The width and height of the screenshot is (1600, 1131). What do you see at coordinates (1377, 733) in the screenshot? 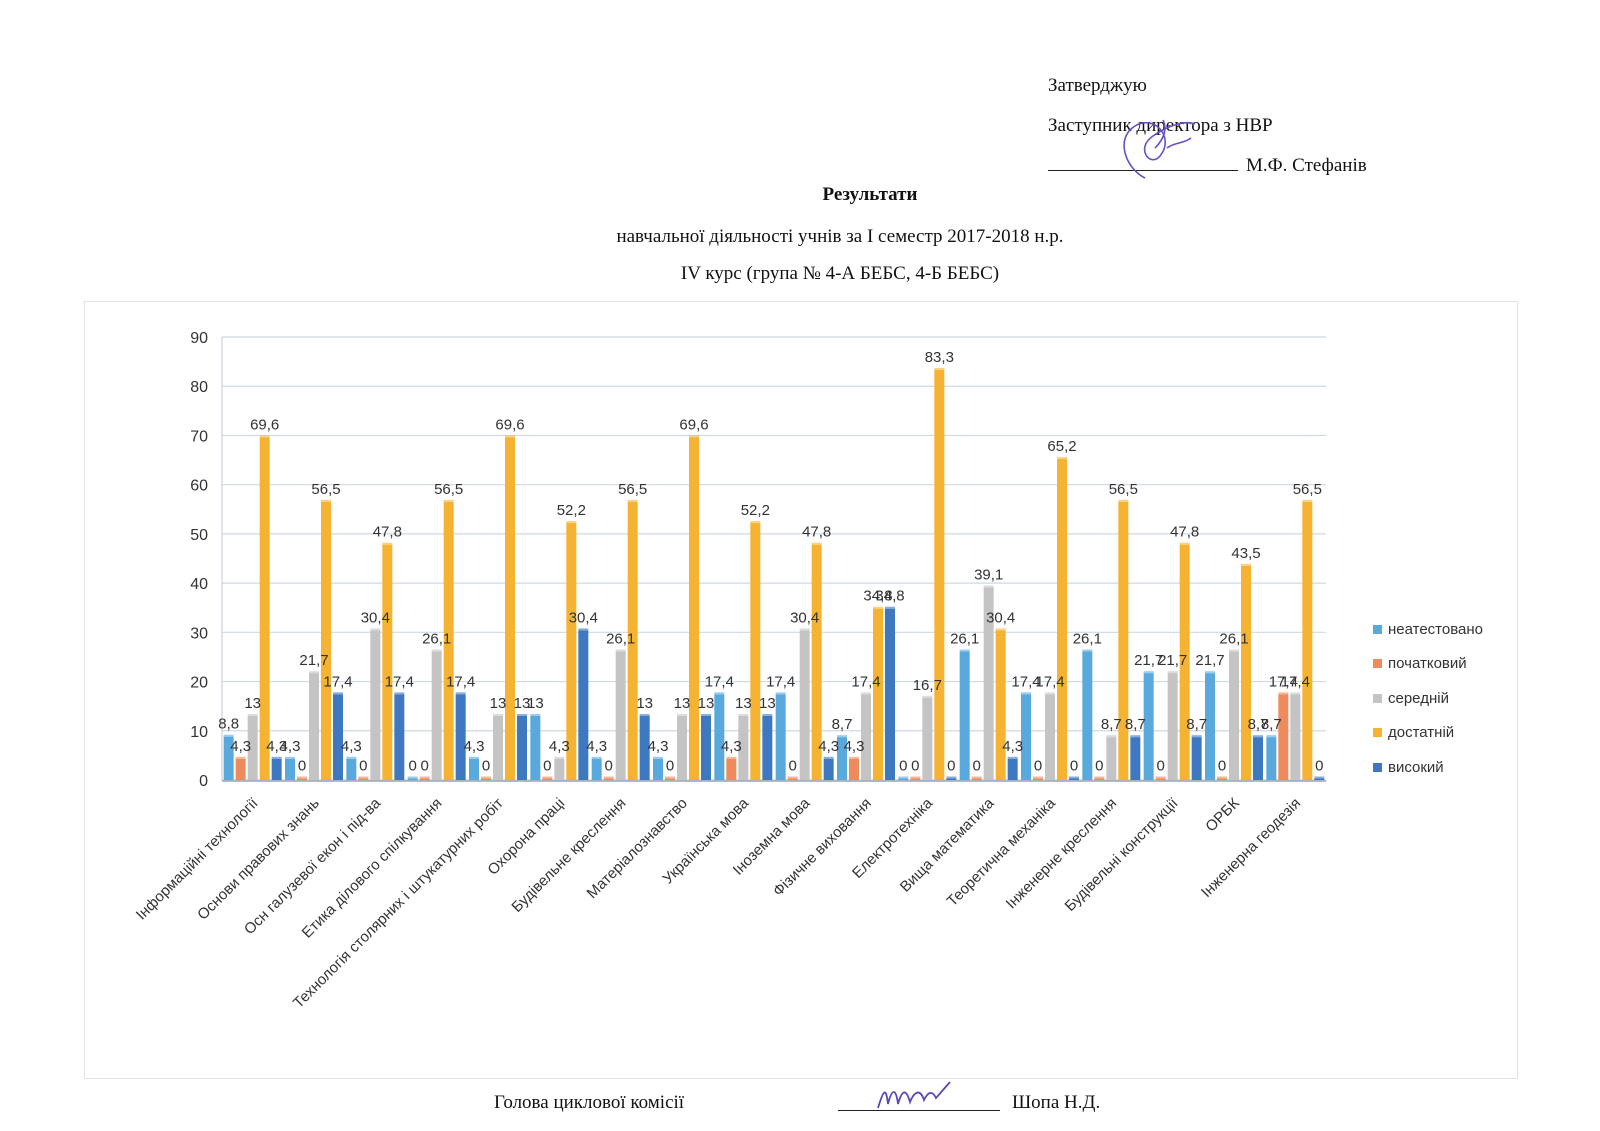
I see `legend-swatch` at bounding box center [1377, 733].